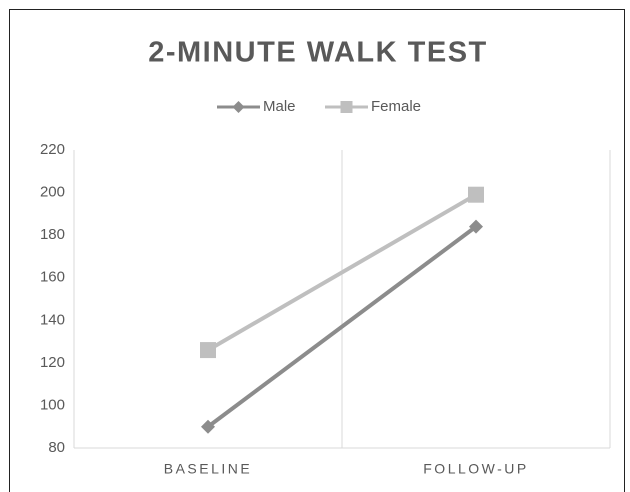 The height and width of the screenshot is (492, 630). Describe the element at coordinates (342, 272) in the screenshot. I see `series-line` at that location.